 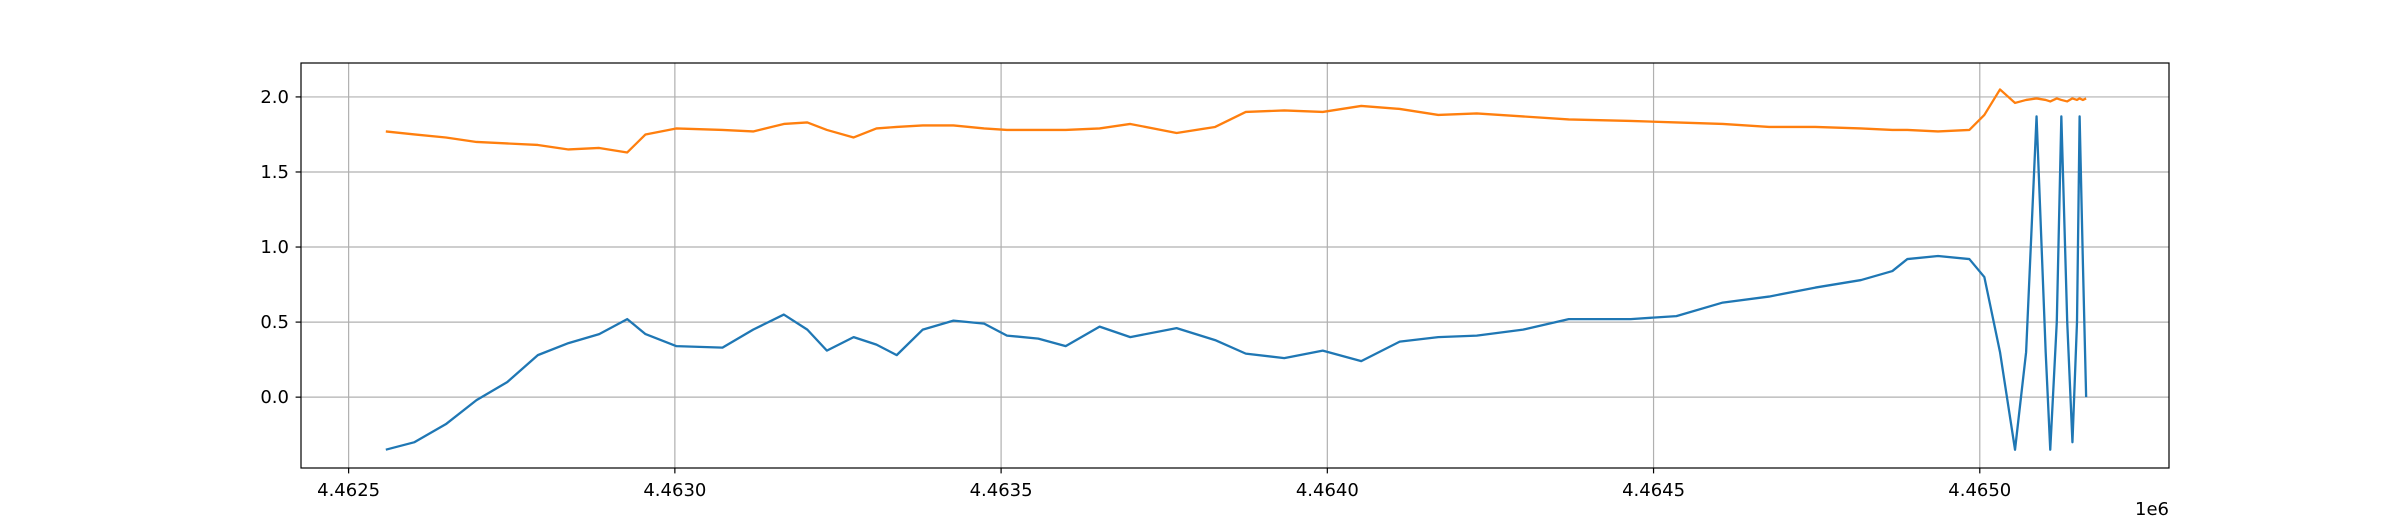 I want to click on y-tick-label: 1.0, so click(x=274, y=247).